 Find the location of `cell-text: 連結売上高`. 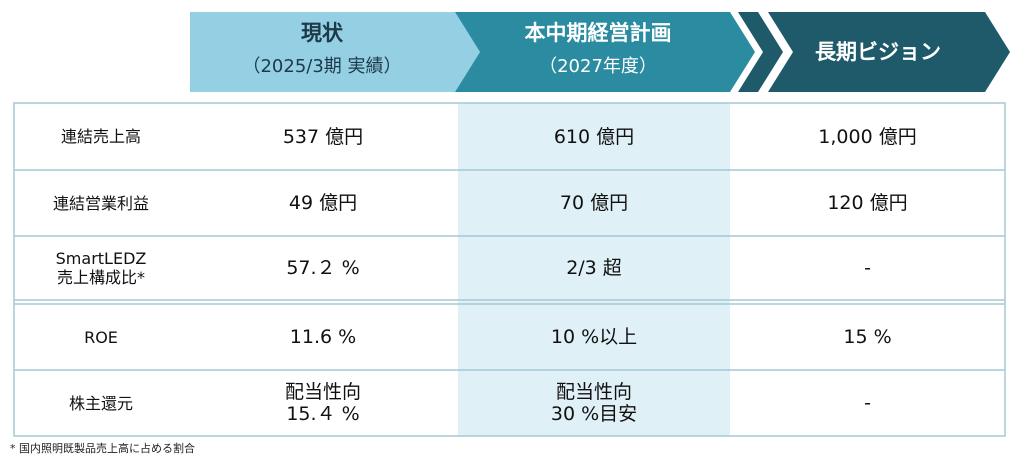

cell-text: 連結売上高 is located at coordinates (100, 136).